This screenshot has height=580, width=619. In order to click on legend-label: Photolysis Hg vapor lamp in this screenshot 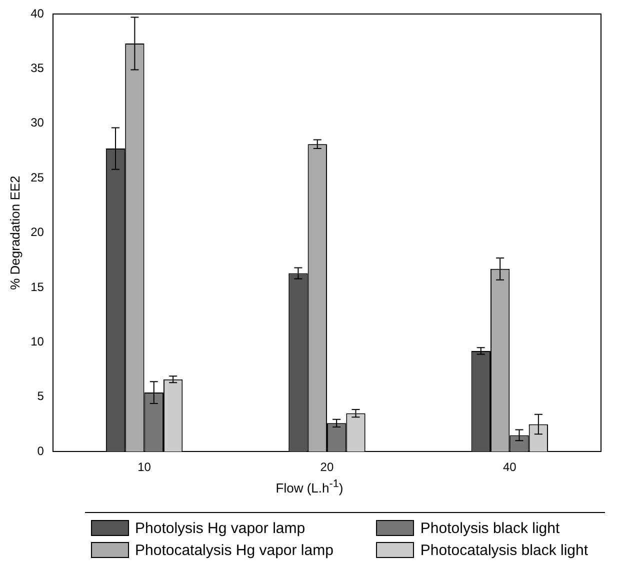, I will do `click(220, 528)`.